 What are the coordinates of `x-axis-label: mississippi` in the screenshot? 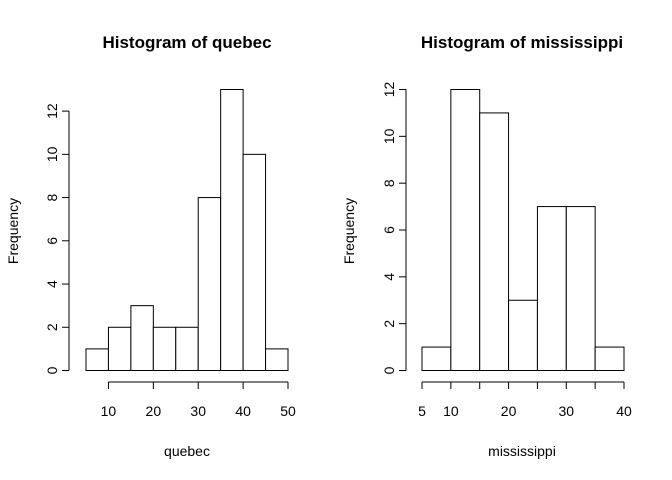 It's located at (522, 451).